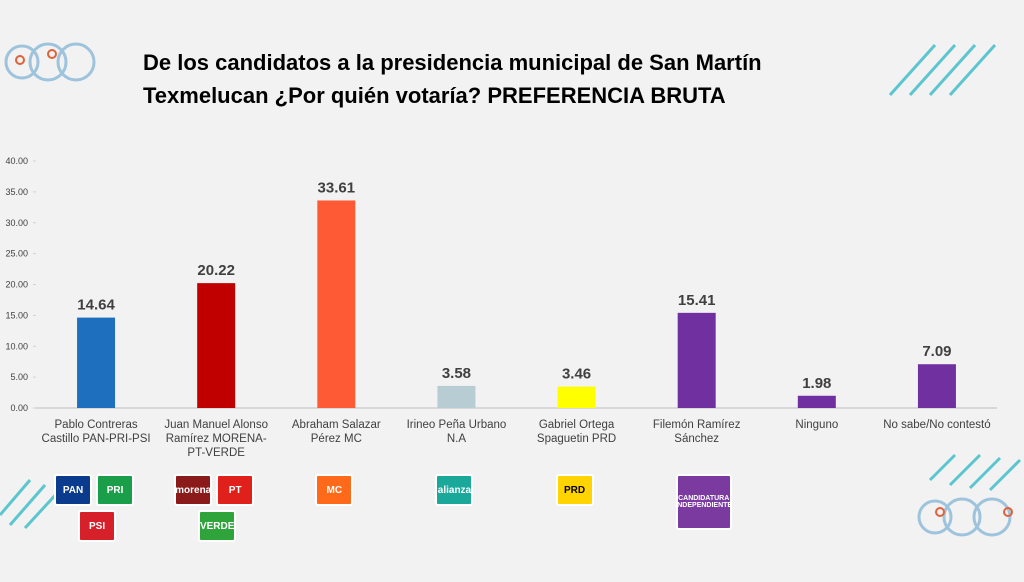 The width and height of the screenshot is (1024, 582). Describe the element at coordinates (115, 490) in the screenshot. I see `party-logo: PRI` at that location.